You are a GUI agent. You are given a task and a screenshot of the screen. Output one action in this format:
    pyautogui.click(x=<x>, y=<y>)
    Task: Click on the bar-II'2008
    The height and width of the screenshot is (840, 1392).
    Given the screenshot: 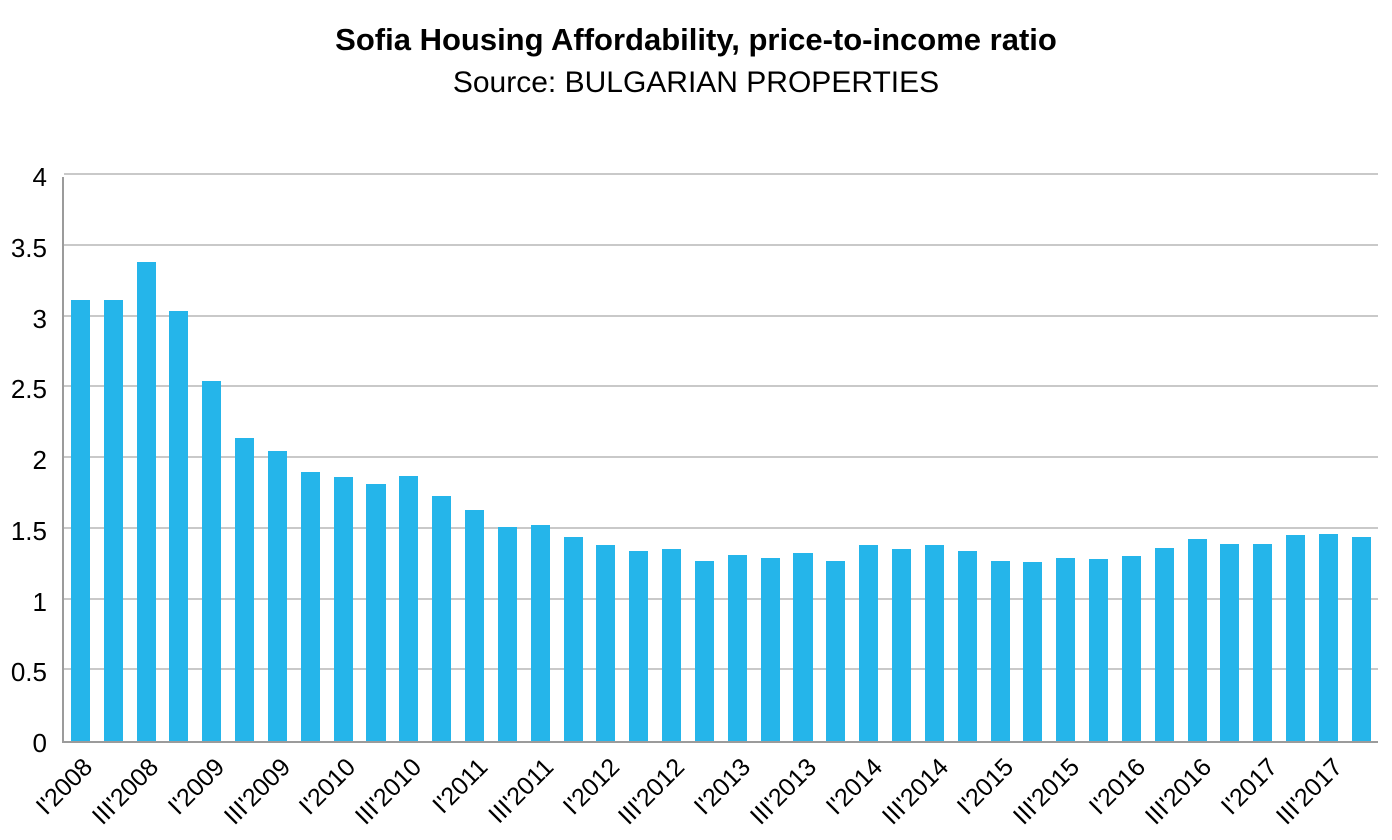 What is the action you would take?
    pyautogui.click(x=113, y=520)
    